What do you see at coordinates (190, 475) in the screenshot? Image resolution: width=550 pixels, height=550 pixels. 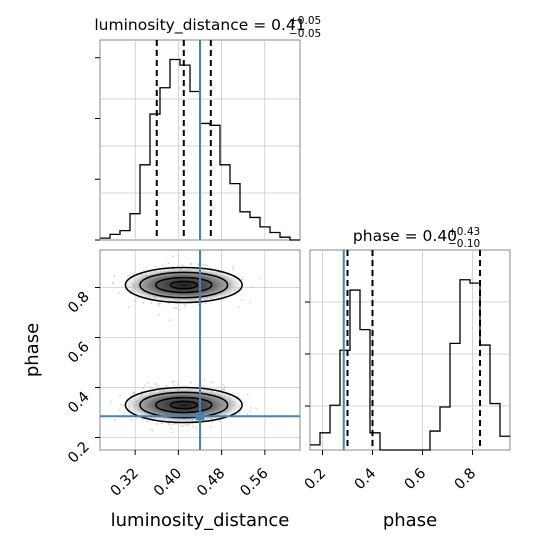 I see `x-tick-labels: 0.32 0.40 0.48 0.56` at bounding box center [190, 475].